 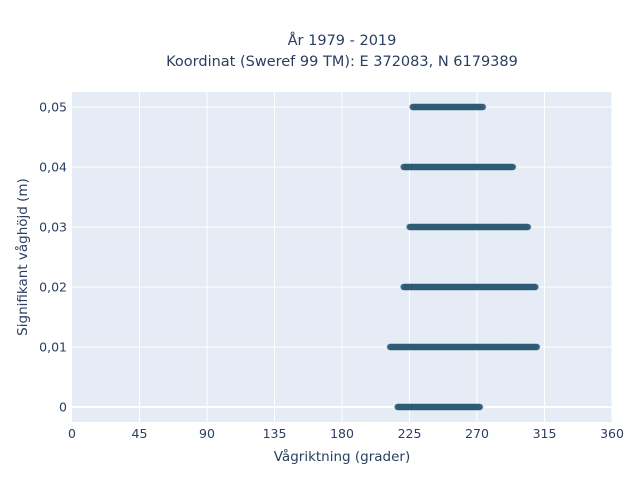 What do you see at coordinates (53, 257) in the screenshot?
I see `y-axis-ticks: 0 0,01 0,02 0,03 0,04 0,05` at bounding box center [53, 257].